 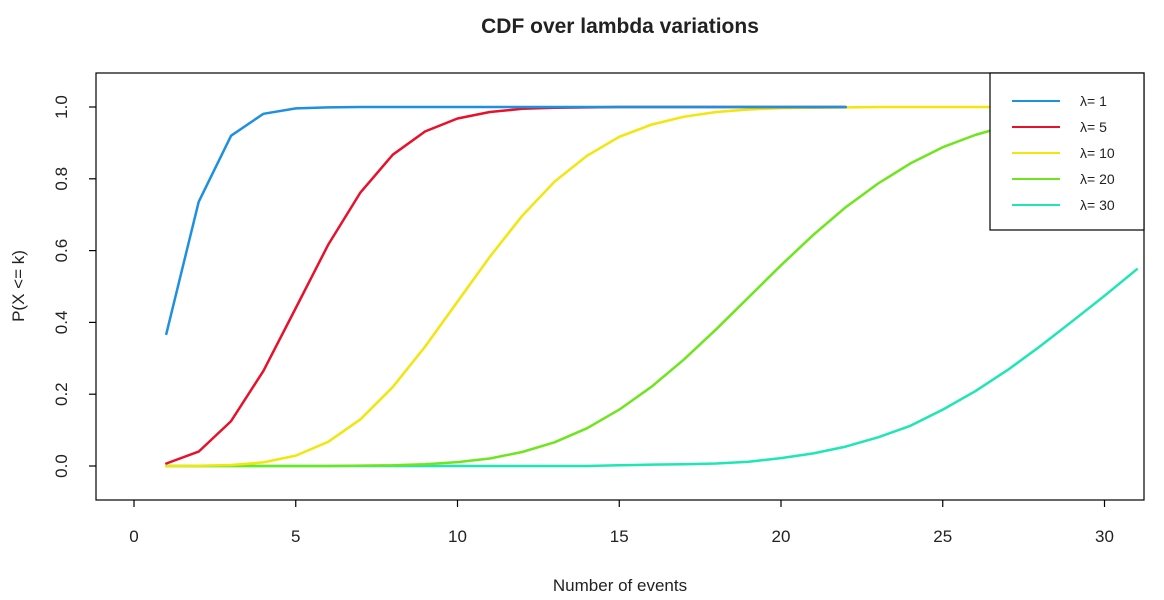 I want to click on y-axis-title: P(X <= k), so click(x=18, y=286).